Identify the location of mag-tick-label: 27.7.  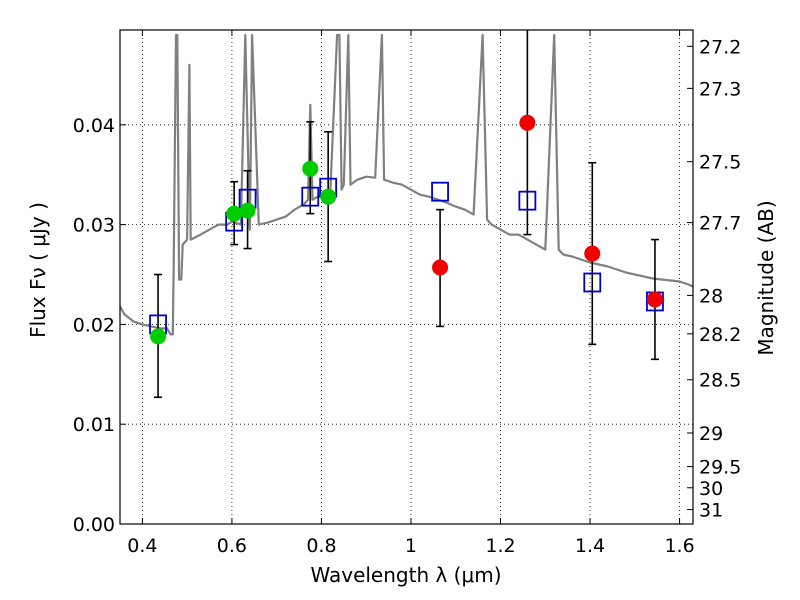
(720, 224).